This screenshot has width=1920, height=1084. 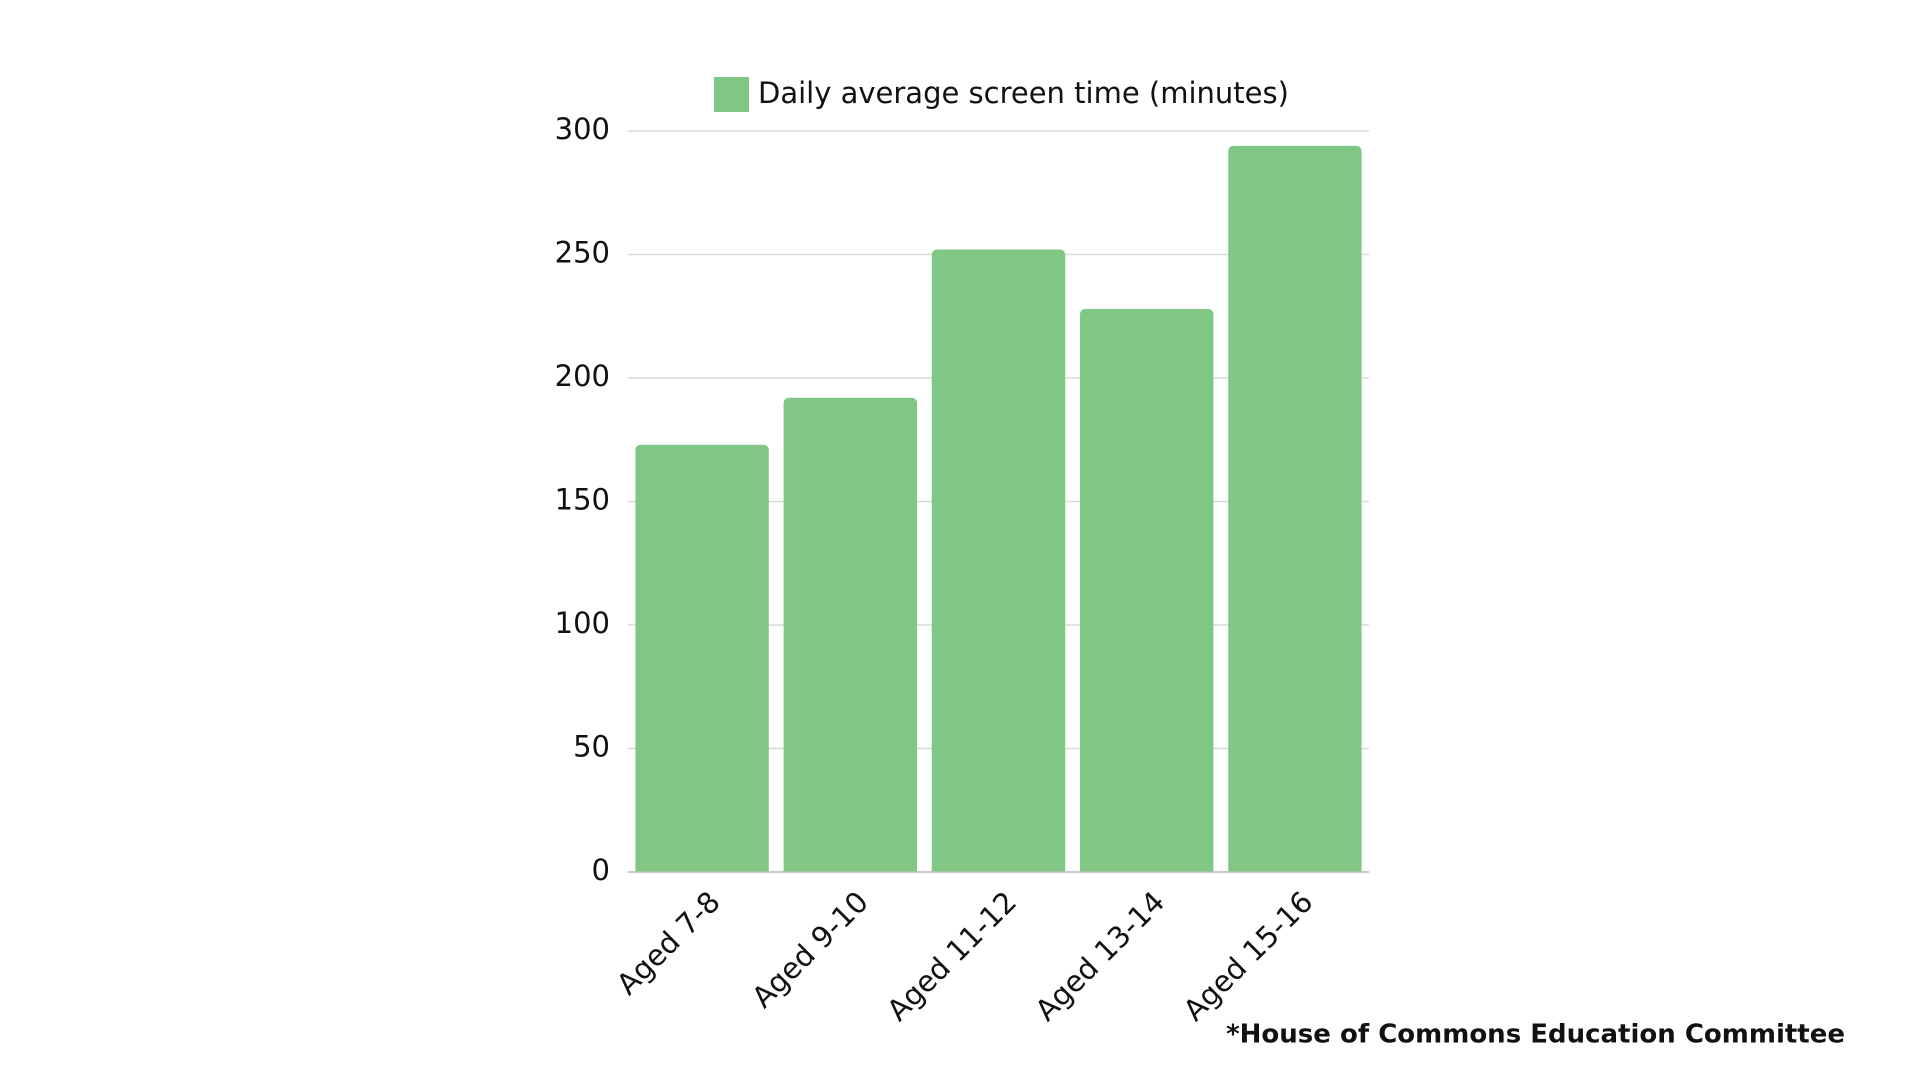 What do you see at coordinates (582, 623) in the screenshot?
I see `y-tick-label: 100` at bounding box center [582, 623].